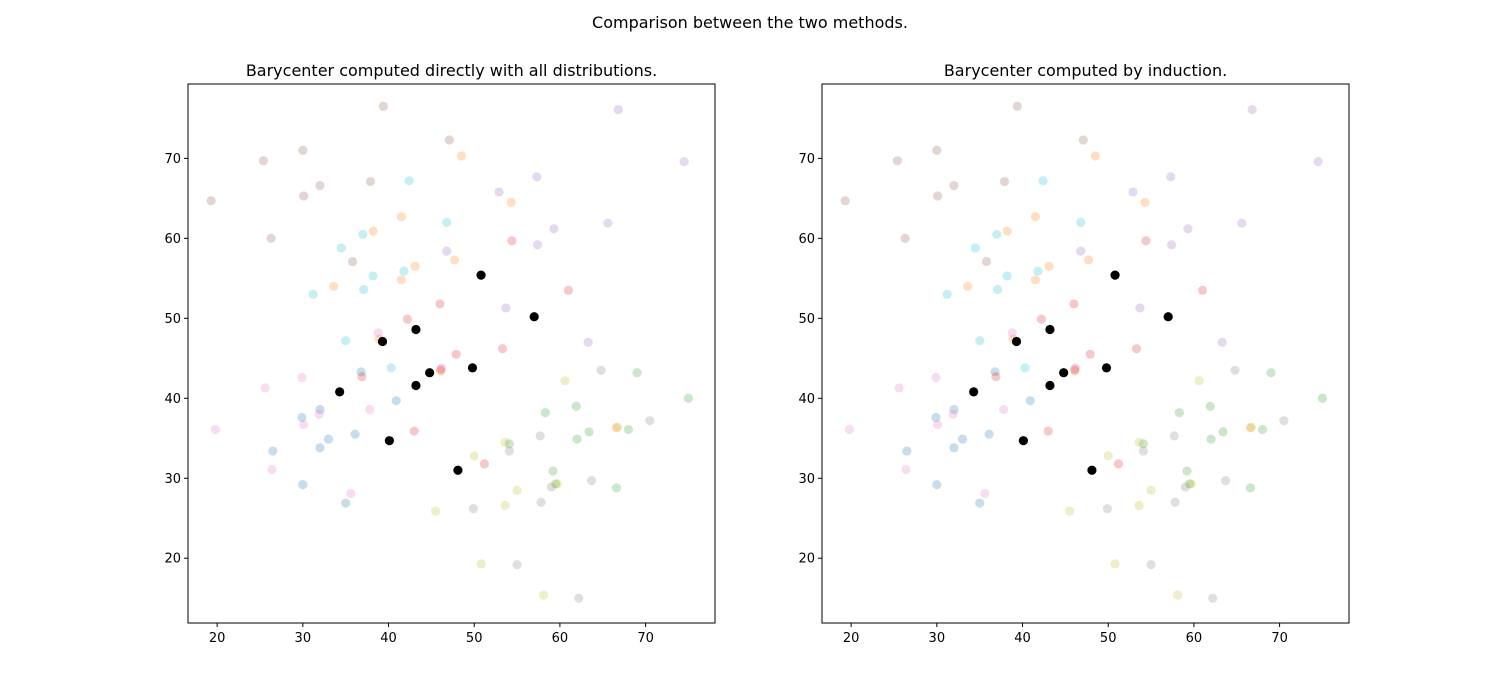 This screenshot has width=1500, height=700. What do you see at coordinates (172, 319) in the screenshot?
I see `y-tick-label: 50` at bounding box center [172, 319].